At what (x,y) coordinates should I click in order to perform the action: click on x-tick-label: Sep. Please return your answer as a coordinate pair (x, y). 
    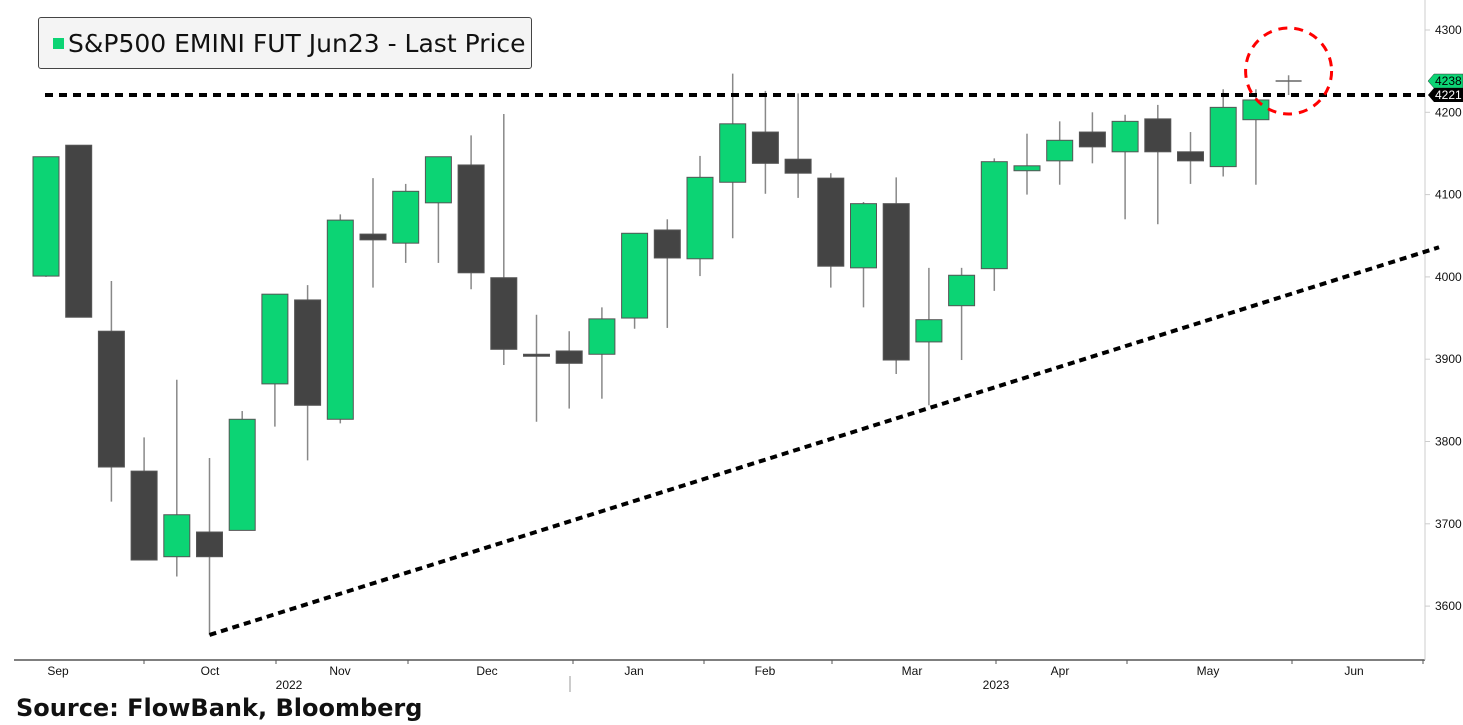
    Looking at the image, I should click on (58, 671).